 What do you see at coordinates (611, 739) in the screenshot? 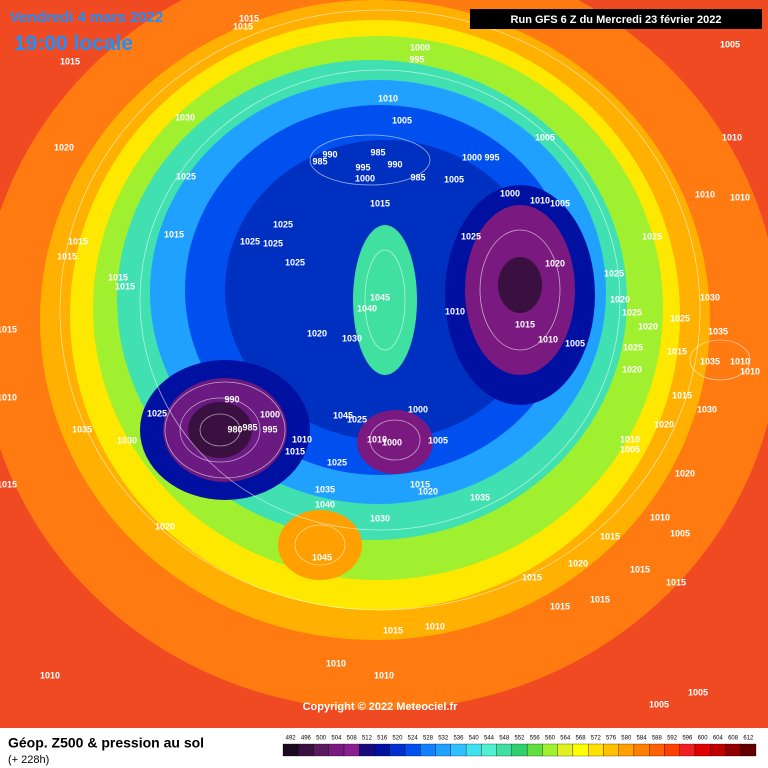
I see `legend-label: 576` at bounding box center [611, 739].